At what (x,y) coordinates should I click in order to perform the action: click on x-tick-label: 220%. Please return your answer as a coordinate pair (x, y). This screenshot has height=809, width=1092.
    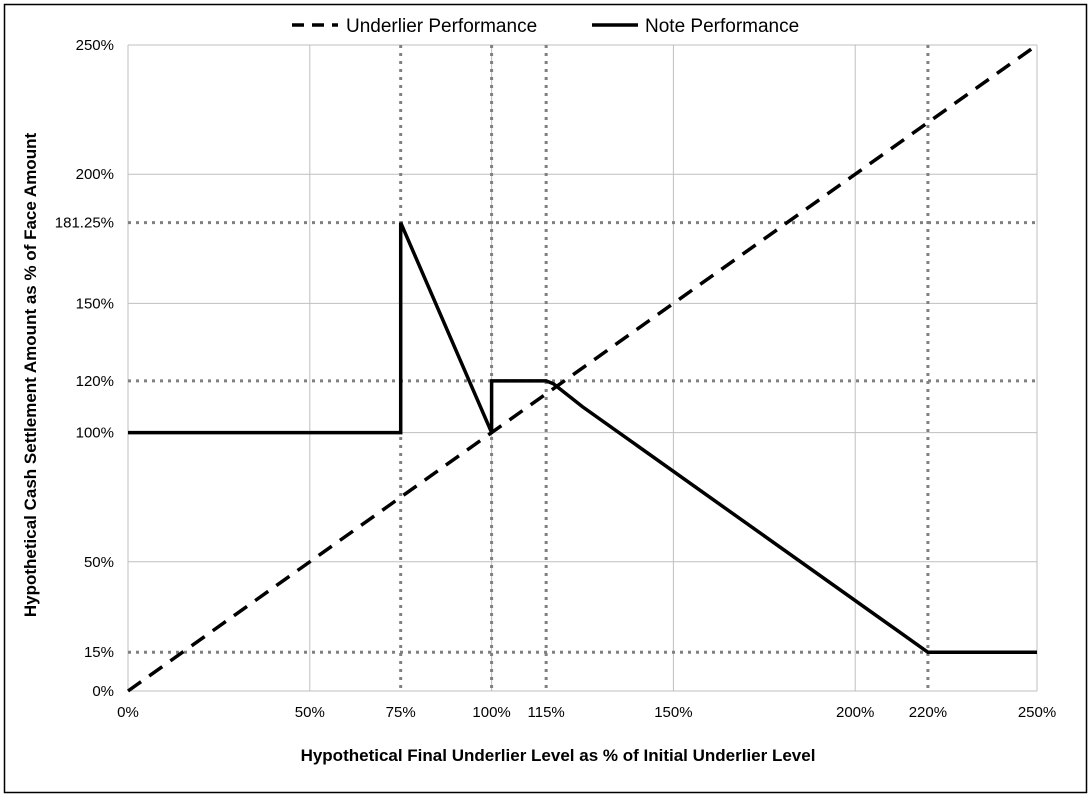
    Looking at the image, I should click on (928, 712).